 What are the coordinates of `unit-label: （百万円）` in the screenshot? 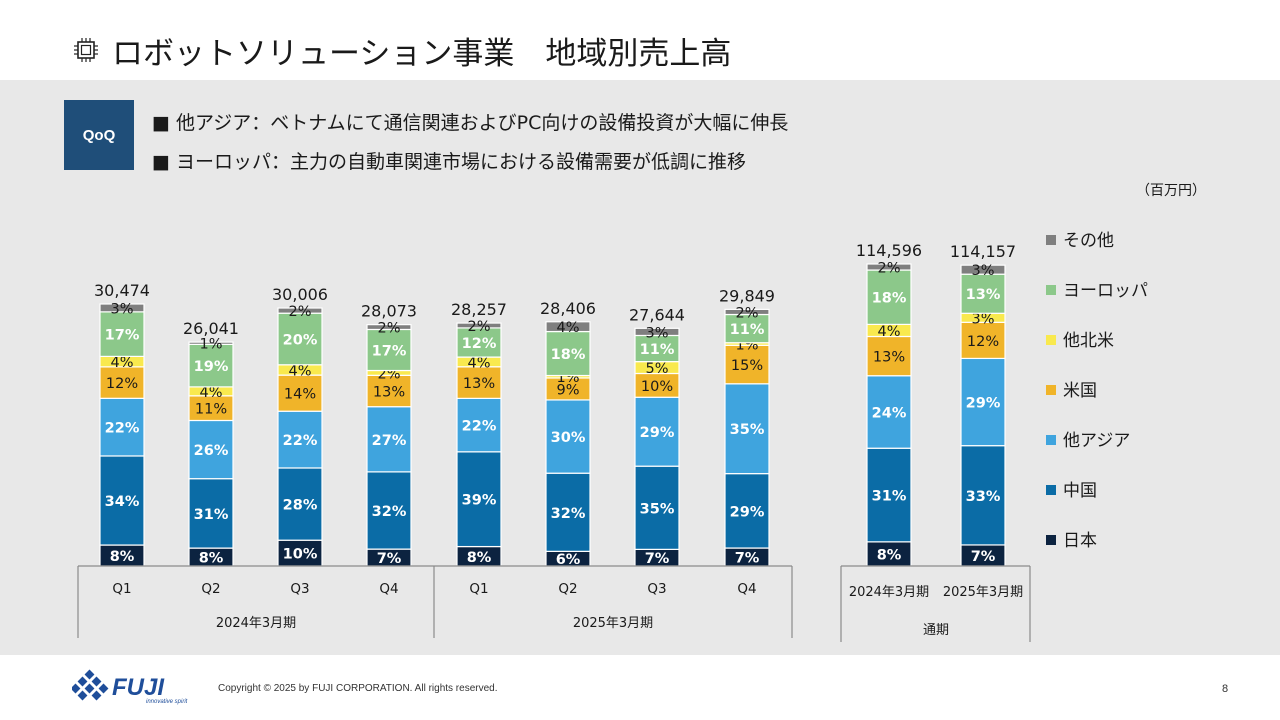 It's located at (1171, 191).